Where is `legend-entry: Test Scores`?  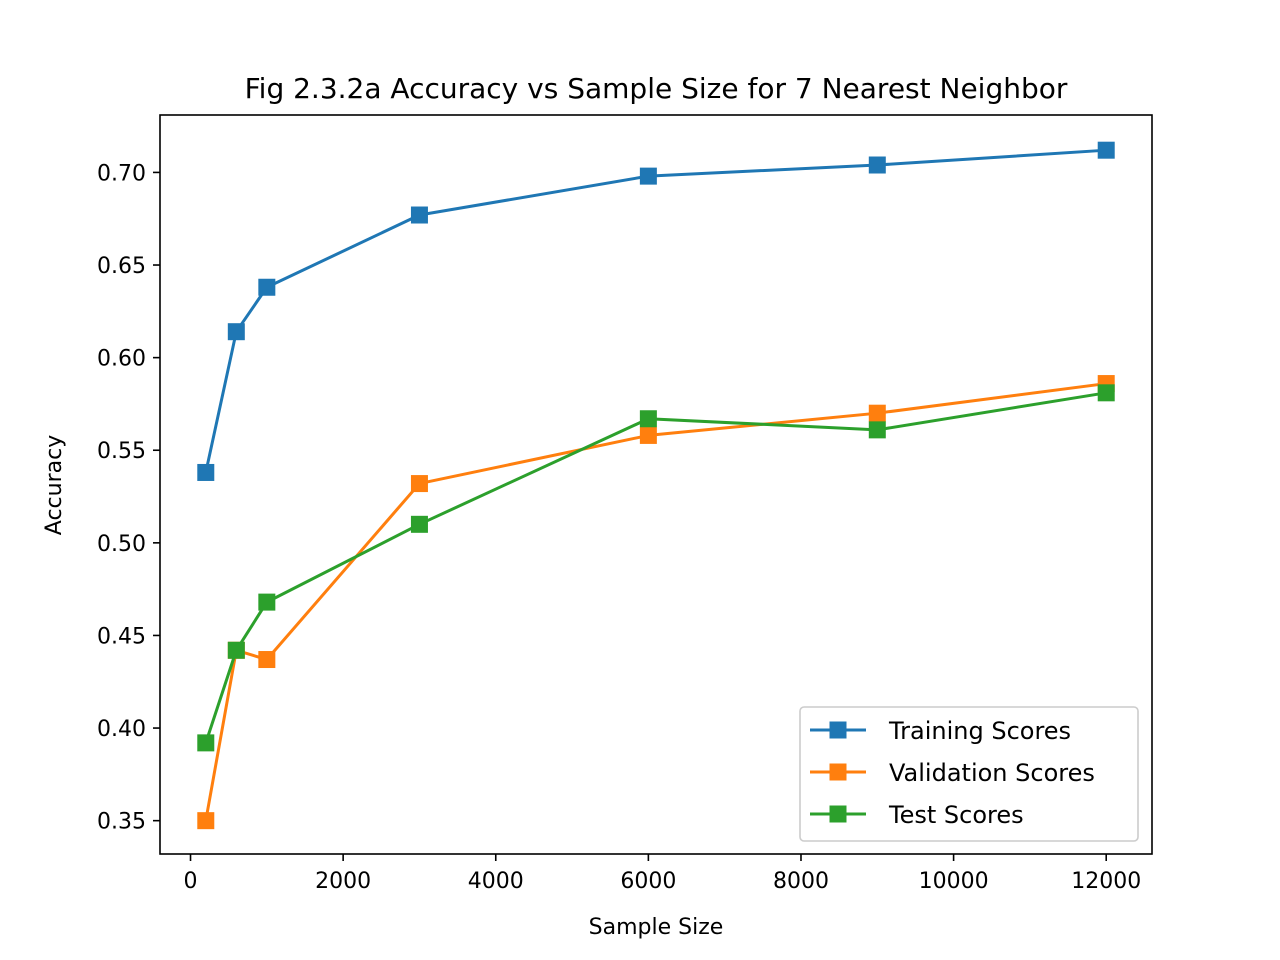 legend-entry: Test Scores is located at coordinates (917, 815).